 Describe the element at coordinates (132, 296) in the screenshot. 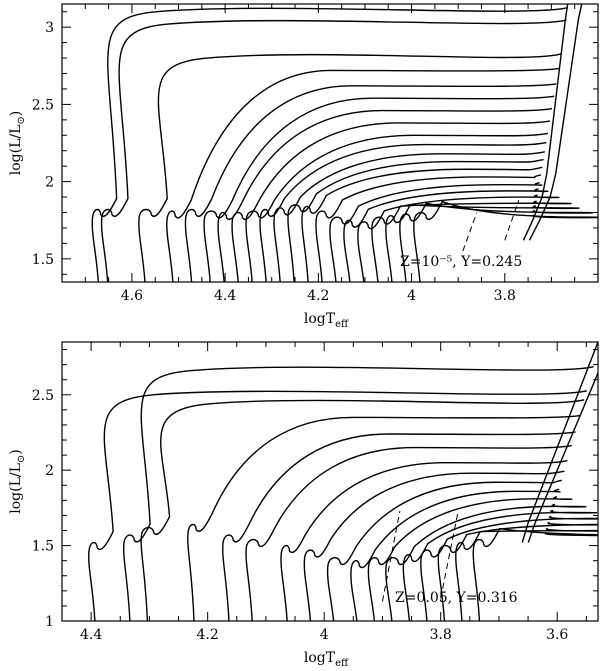

I see `x-tick-label: 4.6` at that location.